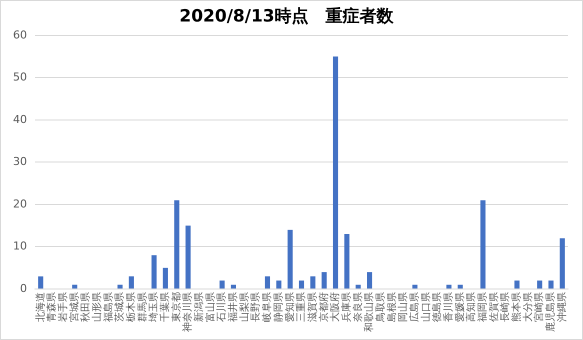  I want to click on y-tick-label: 0, so click(23, 288).